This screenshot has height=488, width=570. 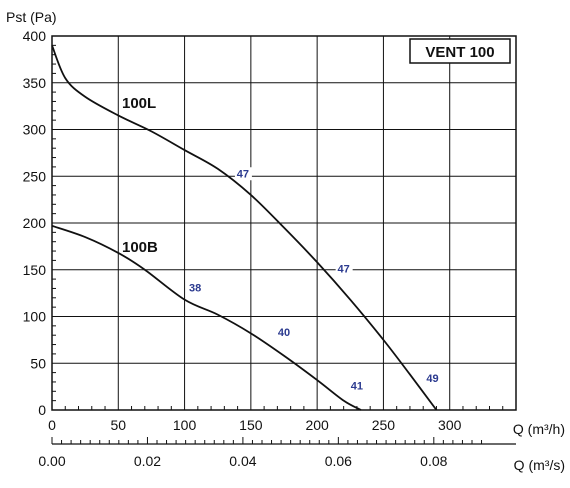 What do you see at coordinates (52, 425) in the screenshot?
I see `x-tick-label: 0` at bounding box center [52, 425].